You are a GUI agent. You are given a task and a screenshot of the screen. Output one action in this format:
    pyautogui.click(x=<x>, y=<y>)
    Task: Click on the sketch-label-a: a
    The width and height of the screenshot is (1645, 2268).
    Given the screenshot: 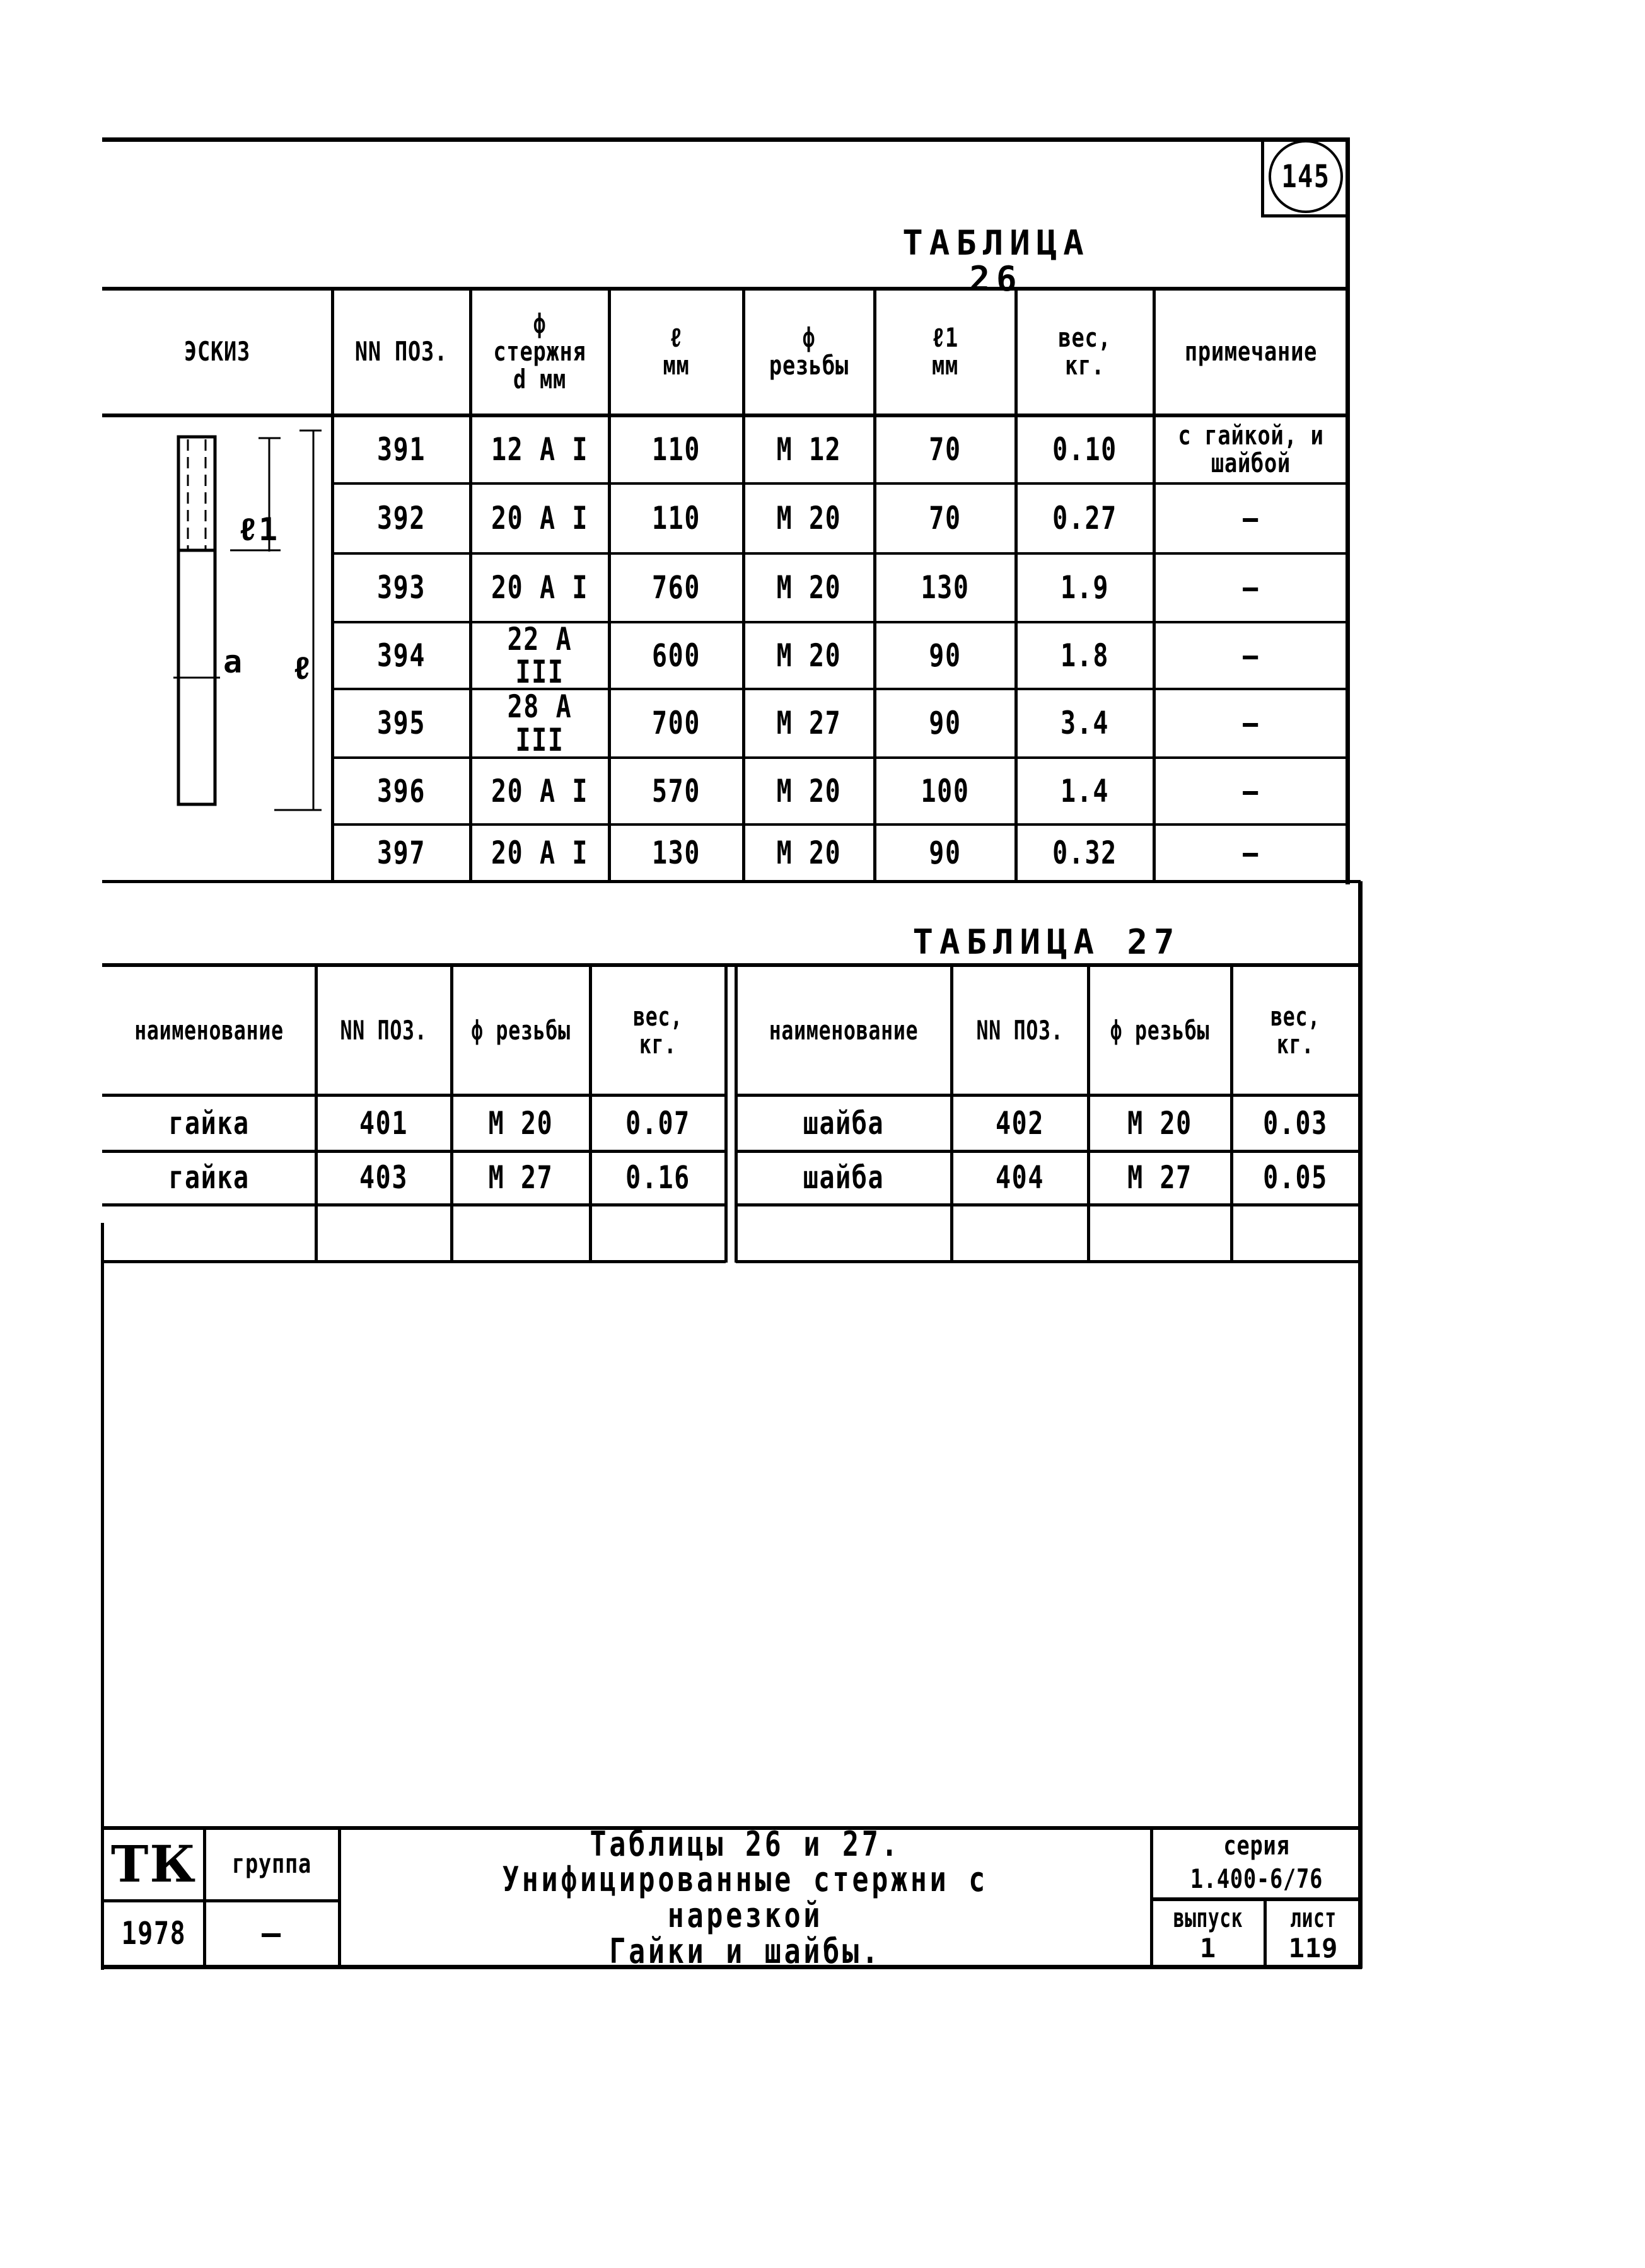 What is the action you would take?
    pyautogui.click(x=233, y=661)
    